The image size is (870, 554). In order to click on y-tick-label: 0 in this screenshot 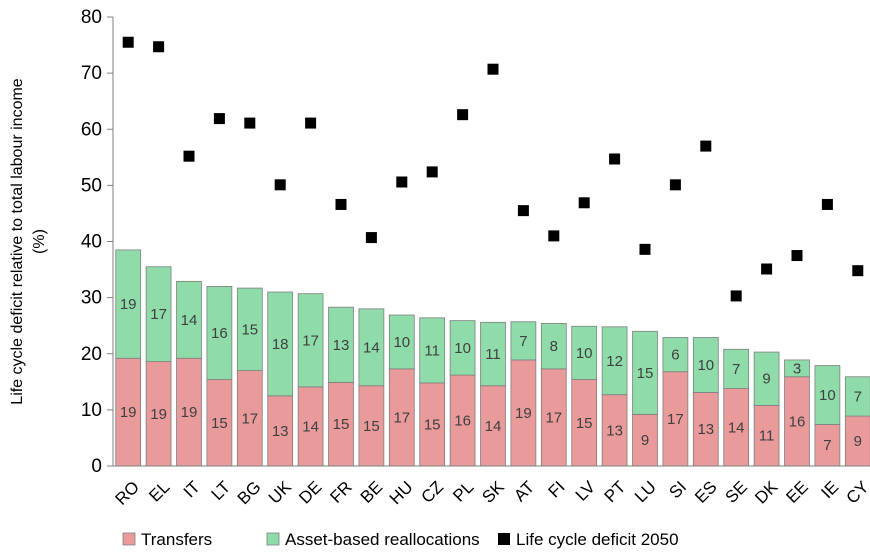, I will do `click(96, 466)`.